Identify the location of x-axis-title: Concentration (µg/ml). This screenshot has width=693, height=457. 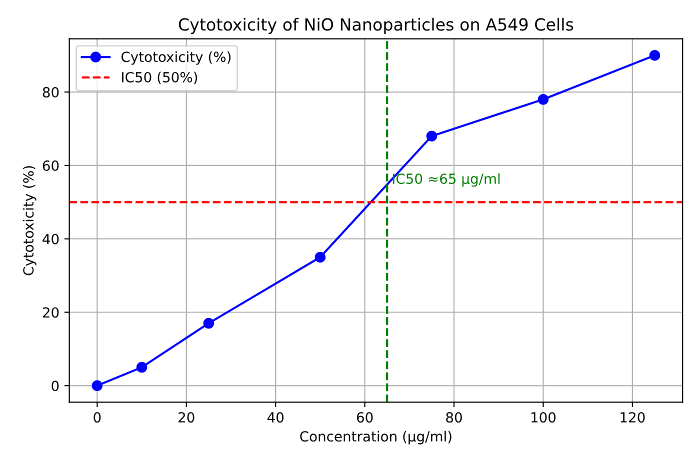
(376, 437).